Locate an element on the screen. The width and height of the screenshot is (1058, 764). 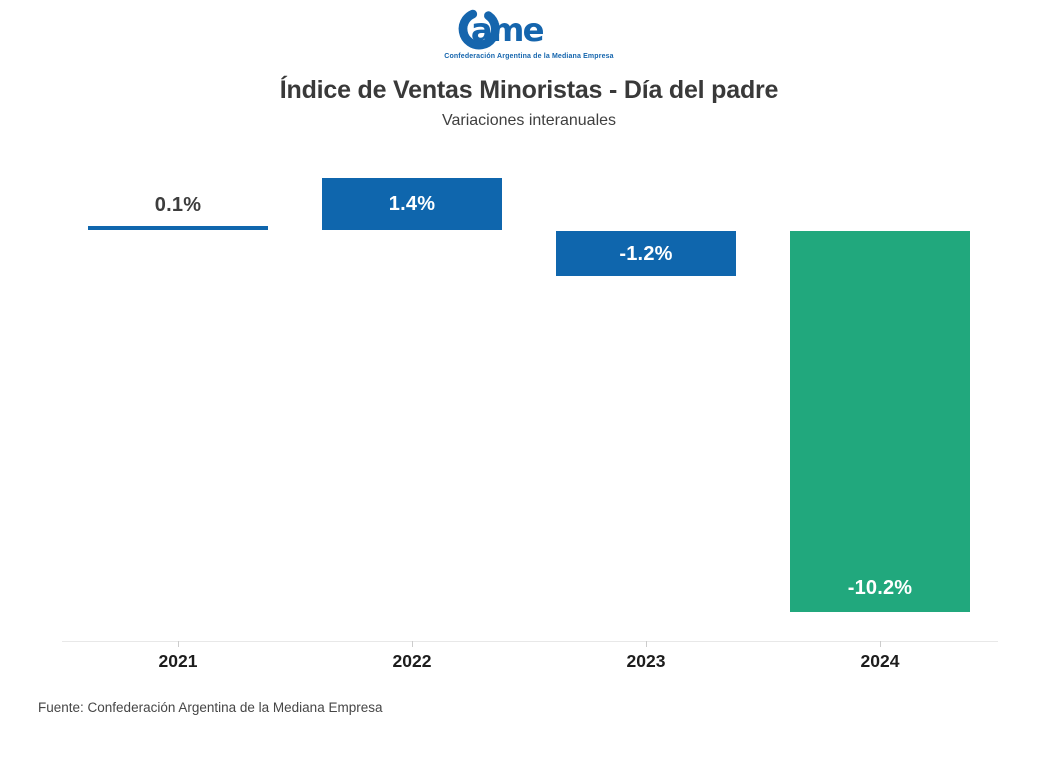
x-axis-label-2021: 2021 is located at coordinates (178, 661).